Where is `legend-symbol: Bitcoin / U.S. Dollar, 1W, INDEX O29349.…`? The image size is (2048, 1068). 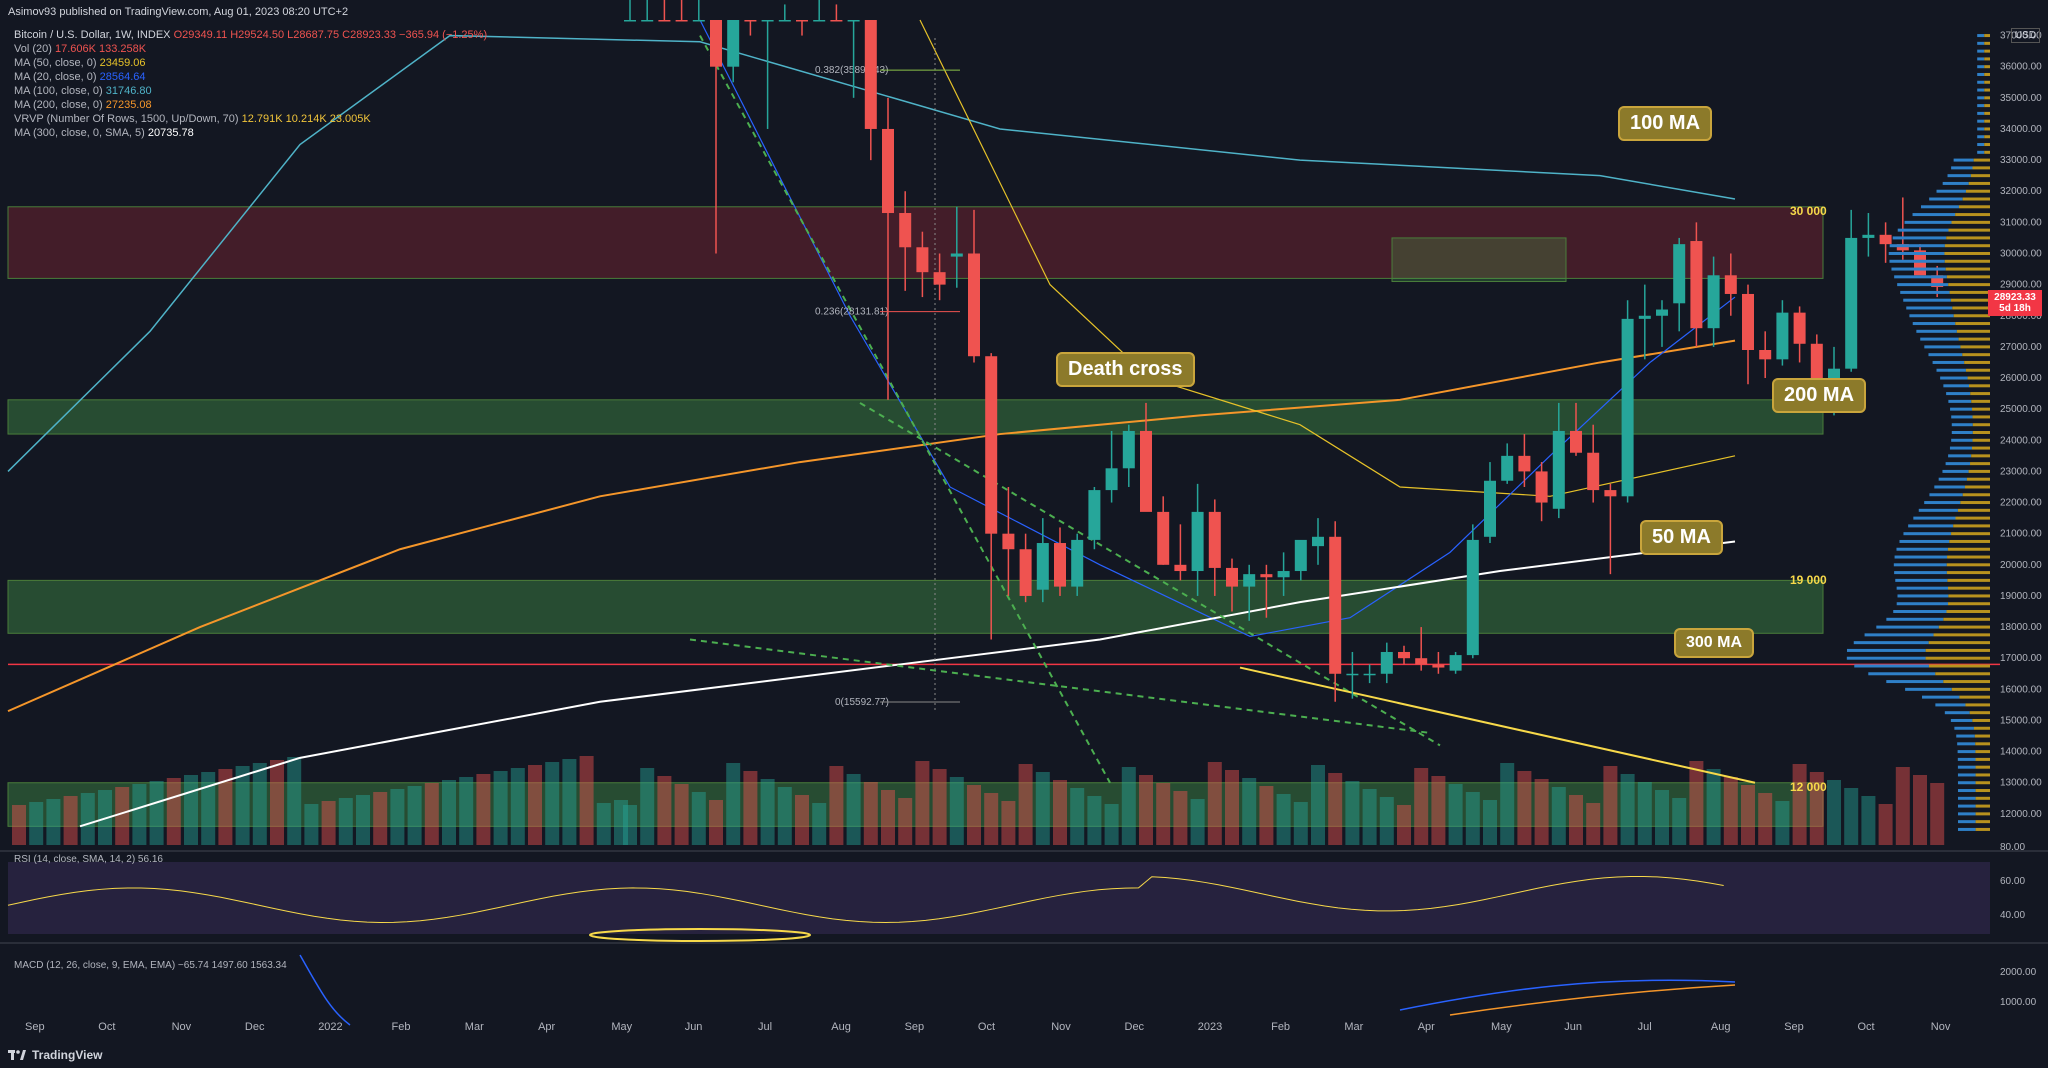
legend-symbol: Bitcoin / U.S. Dollar, 1W, INDEX O29349.… is located at coordinates (251, 35).